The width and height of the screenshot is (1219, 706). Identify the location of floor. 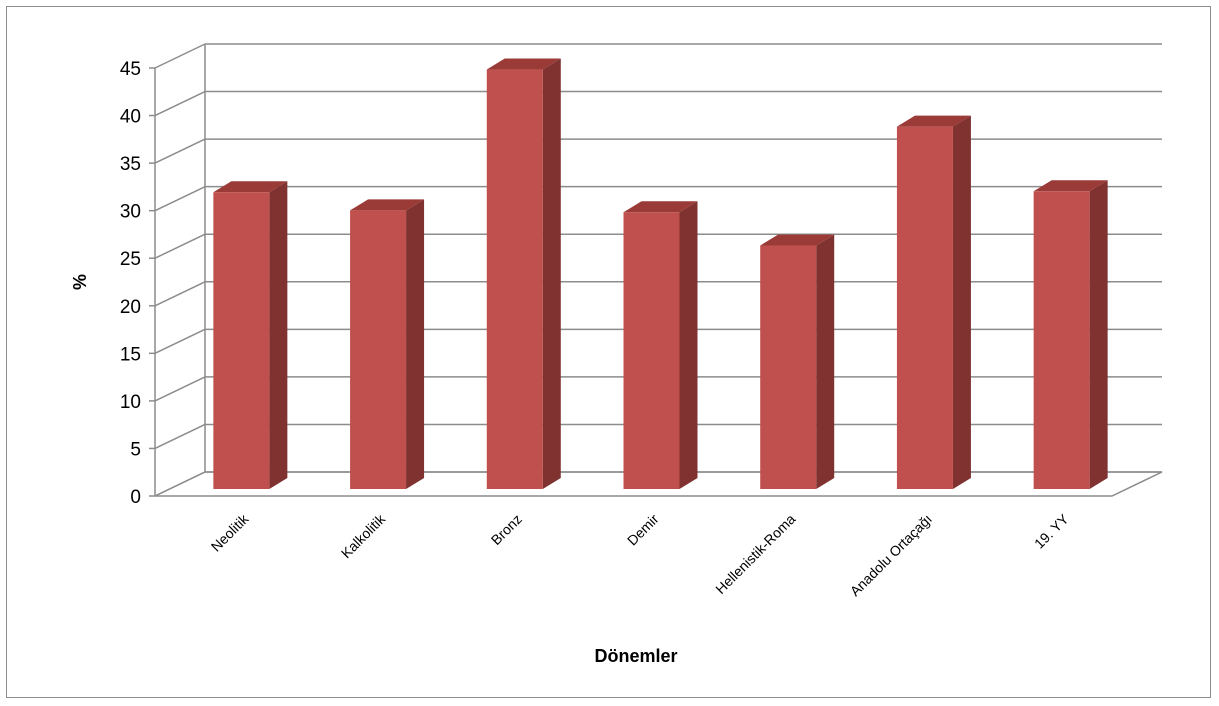
(658, 484).